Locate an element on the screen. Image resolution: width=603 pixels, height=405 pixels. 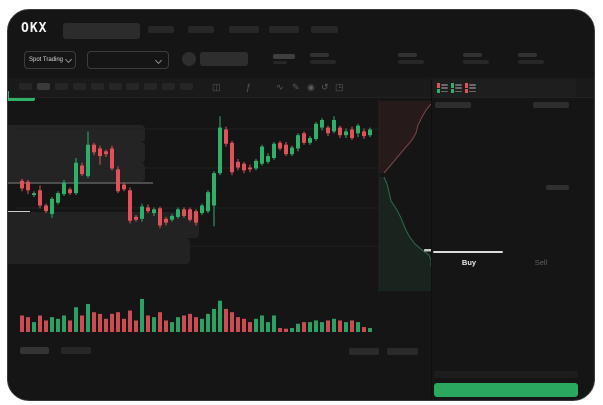
draw-icon: ✎ is located at coordinates (296, 87).